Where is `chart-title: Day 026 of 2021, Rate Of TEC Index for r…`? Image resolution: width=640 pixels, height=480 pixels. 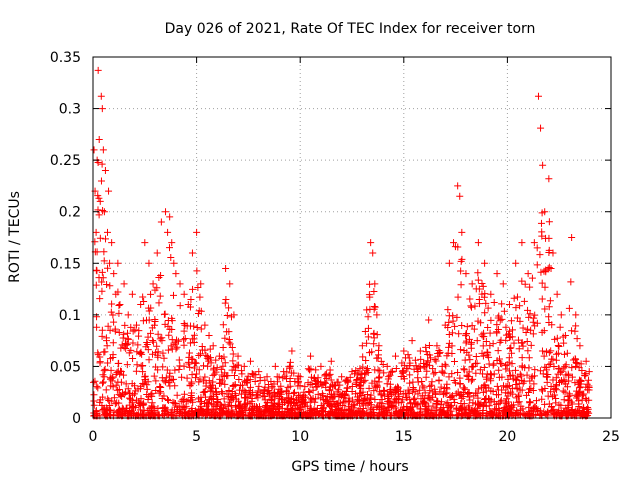 chart-title: Day 026 of 2021, Rate Of TEC Index for r… is located at coordinates (350, 29).